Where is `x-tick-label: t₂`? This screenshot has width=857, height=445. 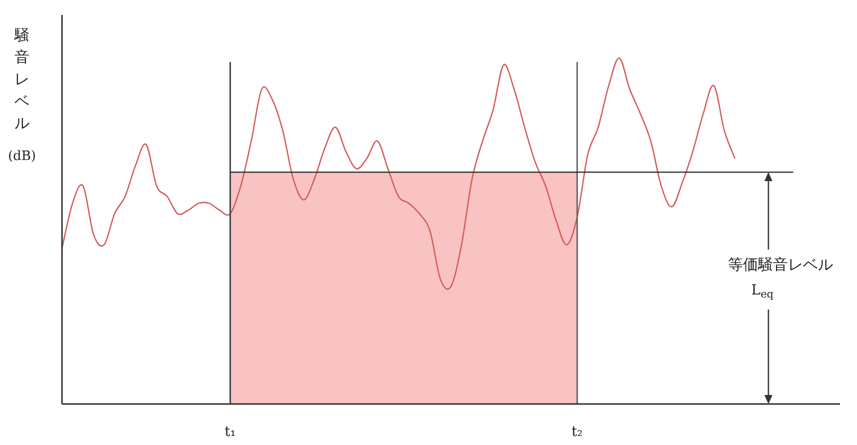
x-tick-label: t₂ is located at coordinates (577, 432).